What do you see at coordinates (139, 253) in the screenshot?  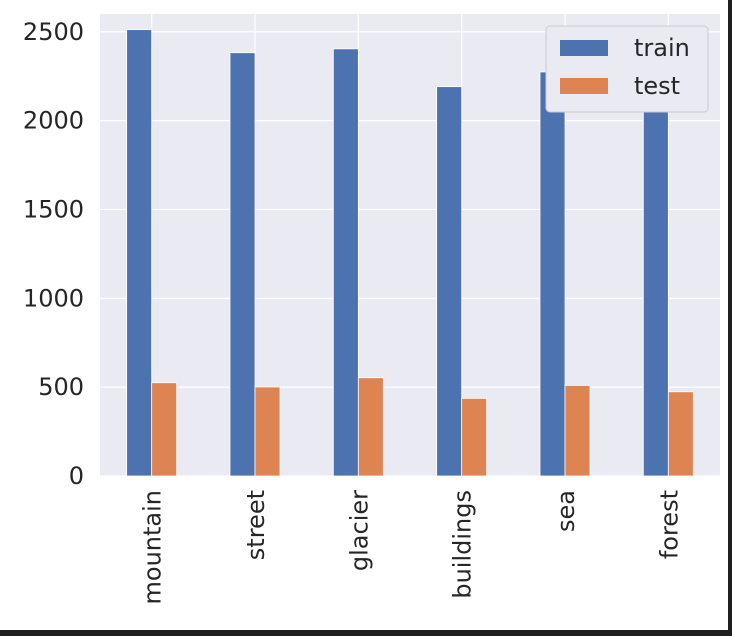 I see `bar-train-mountain` at bounding box center [139, 253].